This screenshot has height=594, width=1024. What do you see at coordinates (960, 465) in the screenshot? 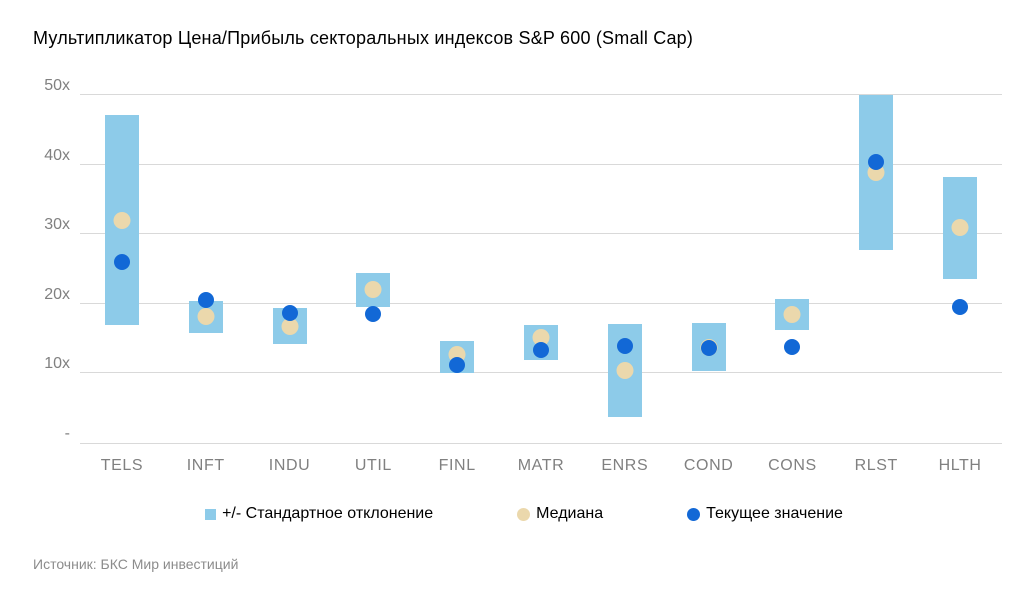
I see `category-label: HLTH` at bounding box center [960, 465].